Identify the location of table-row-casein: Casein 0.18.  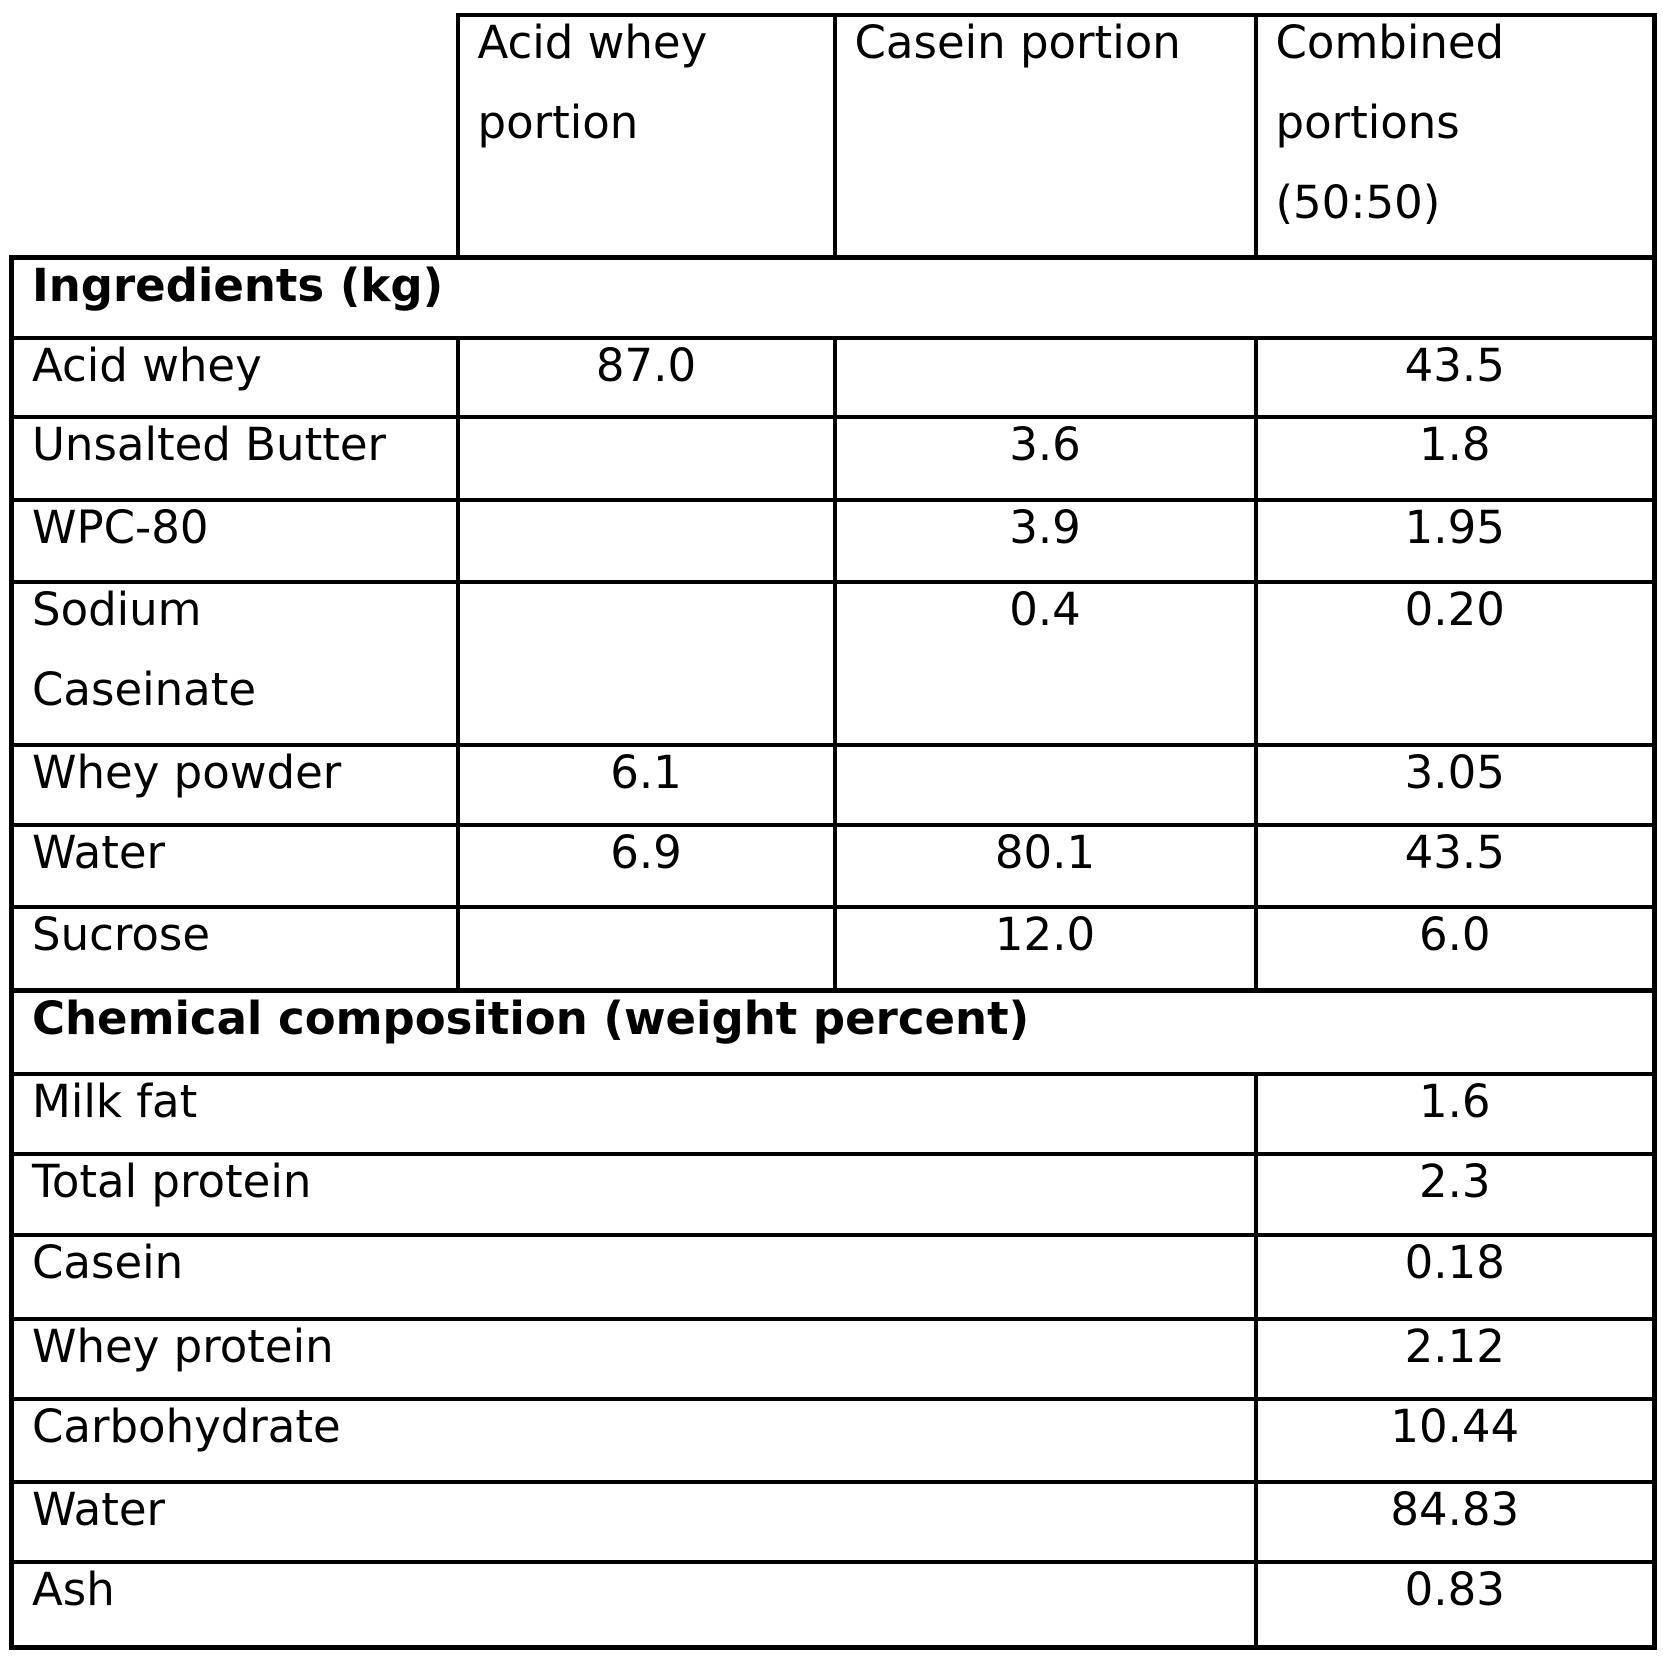
(833, 1277).